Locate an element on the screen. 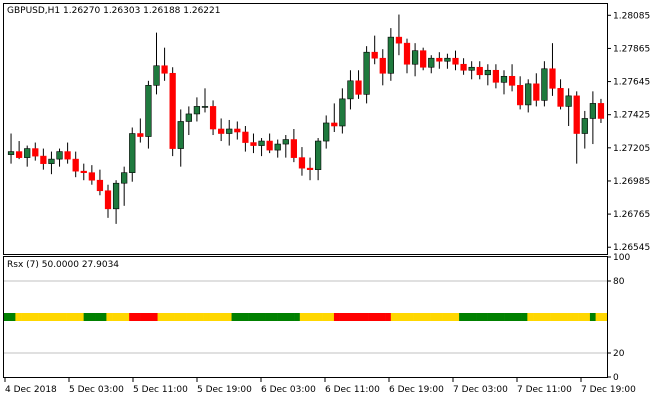 The image size is (650, 400). price-tick-label: 1.27425 is located at coordinates (631, 116).